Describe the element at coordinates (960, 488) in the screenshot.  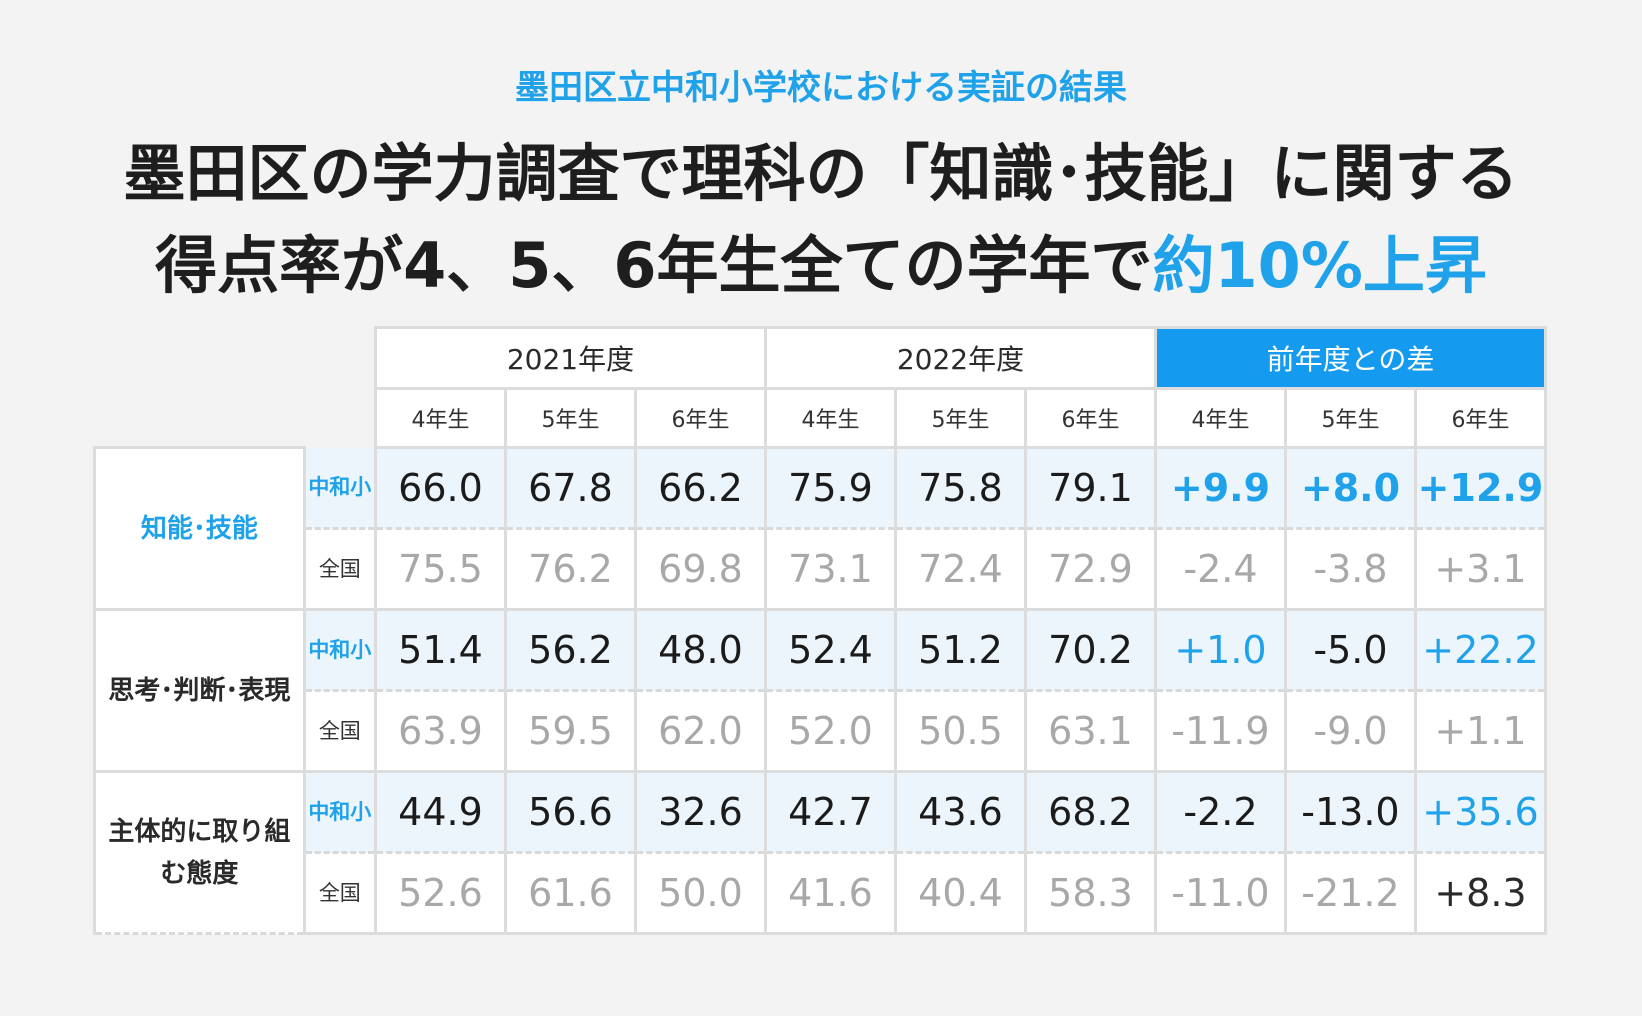
I see `table-cell: 75.8` at that location.